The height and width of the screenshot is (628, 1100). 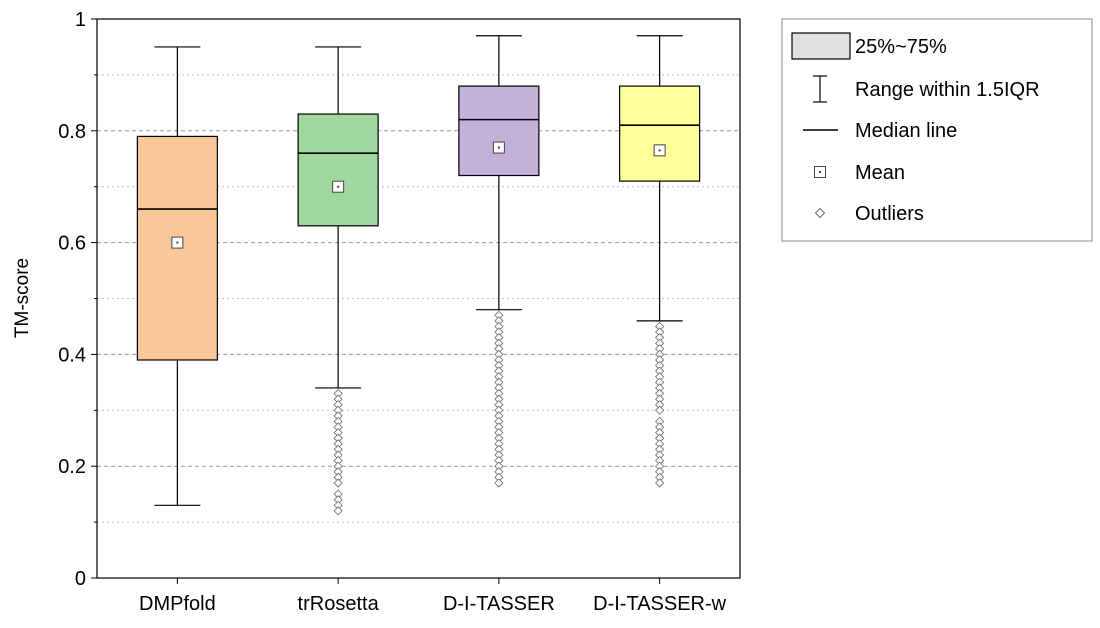 What do you see at coordinates (821, 46) in the screenshot?
I see `legend-box-swatch` at bounding box center [821, 46].